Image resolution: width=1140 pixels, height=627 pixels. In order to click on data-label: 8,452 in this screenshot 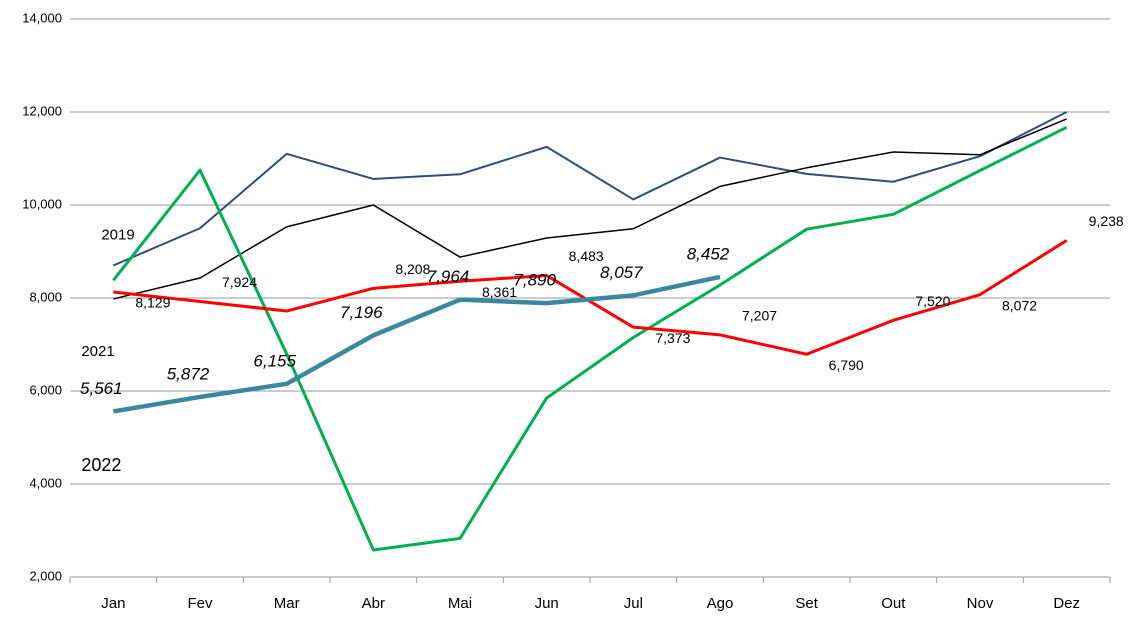, I will do `click(708, 253)`.